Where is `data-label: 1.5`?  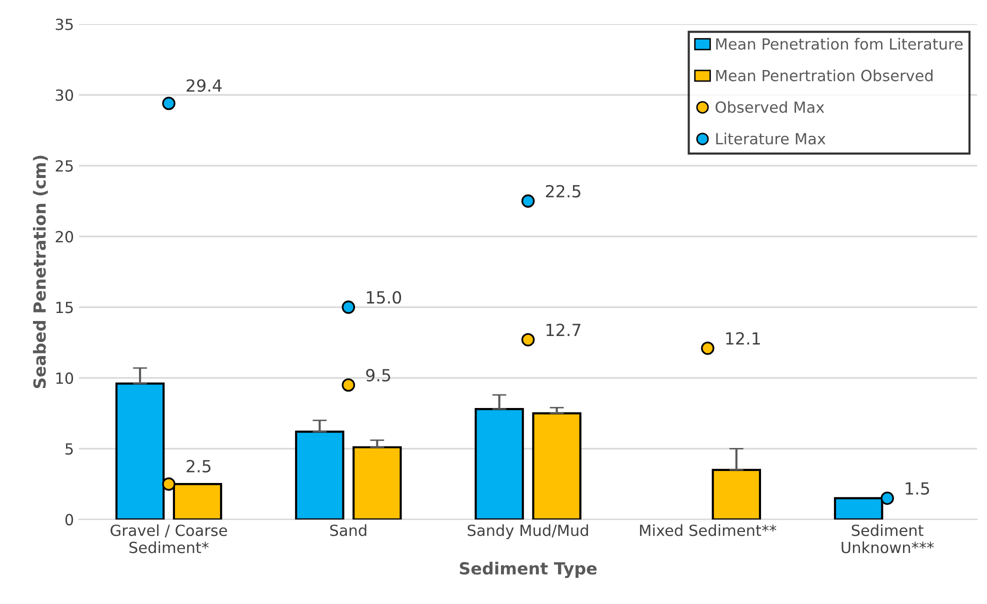
data-label: 1.5 is located at coordinates (918, 488).